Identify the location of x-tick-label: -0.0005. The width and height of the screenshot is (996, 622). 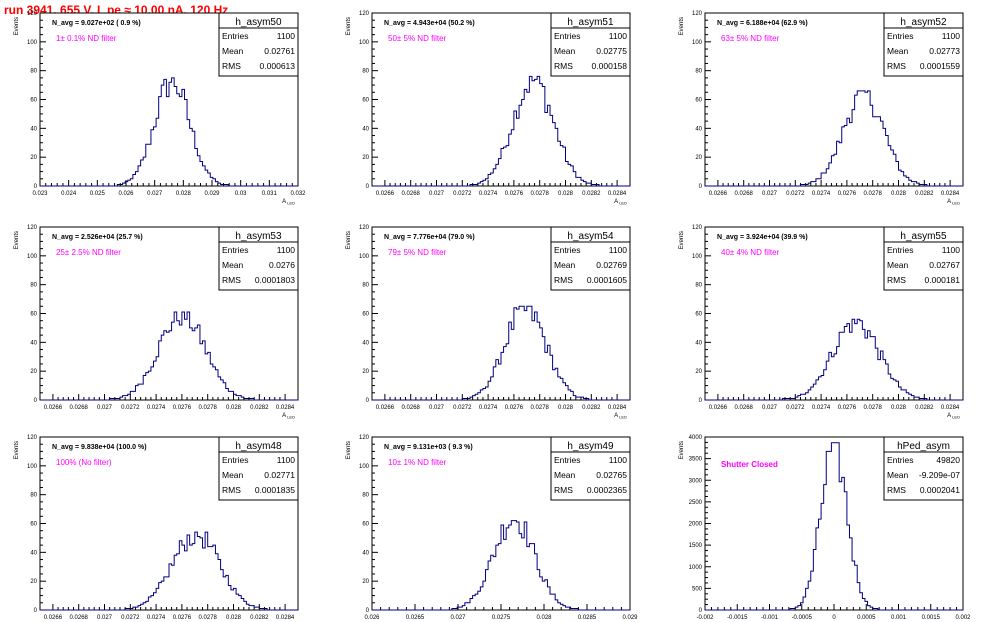
(802, 618).